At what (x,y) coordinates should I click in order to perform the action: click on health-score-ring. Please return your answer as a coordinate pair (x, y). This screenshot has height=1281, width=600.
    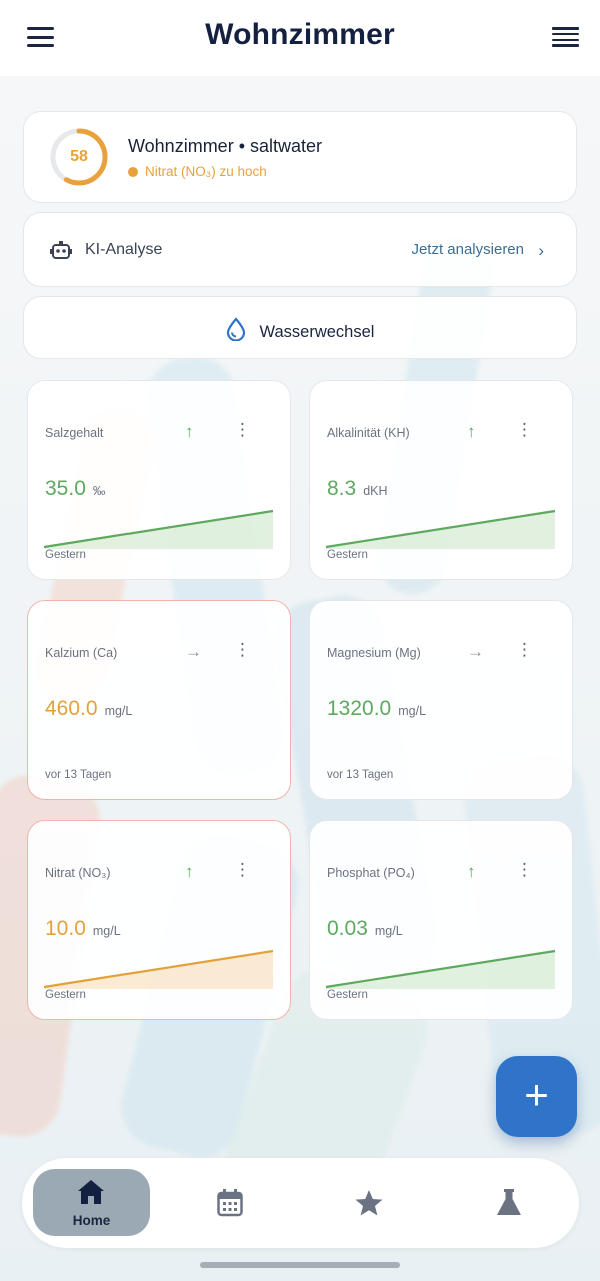
    Looking at the image, I should click on (79, 157).